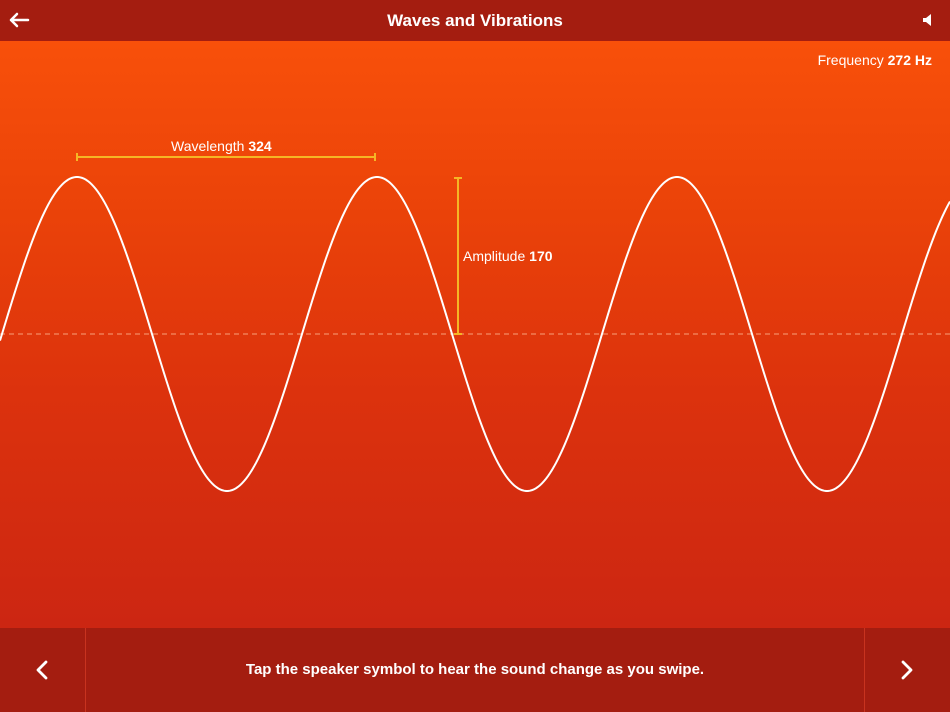  Describe the element at coordinates (226, 157) in the screenshot. I see `wavelength-marker` at that location.